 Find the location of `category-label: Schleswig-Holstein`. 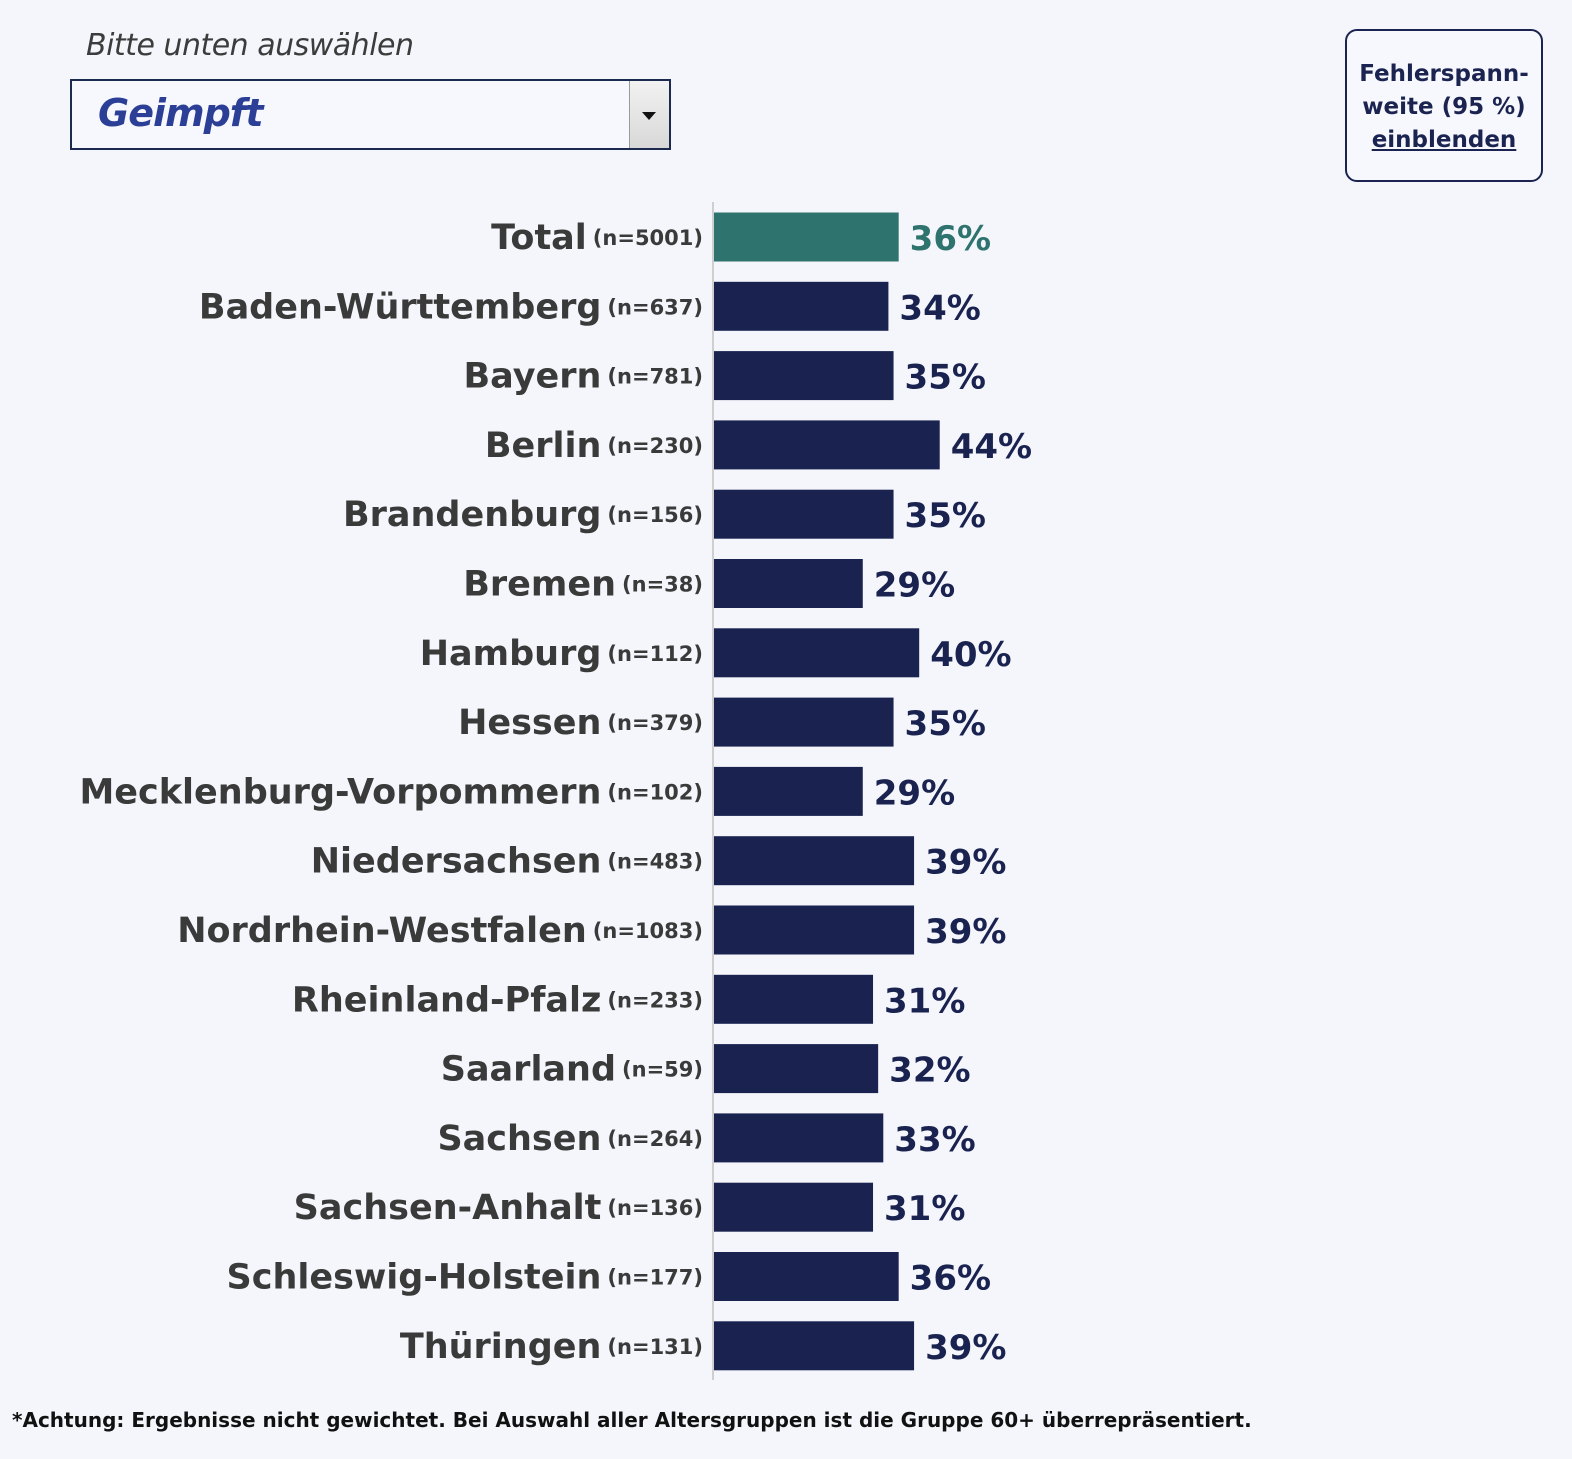

category-label: Schleswig-Holstein is located at coordinates (414, 1278).